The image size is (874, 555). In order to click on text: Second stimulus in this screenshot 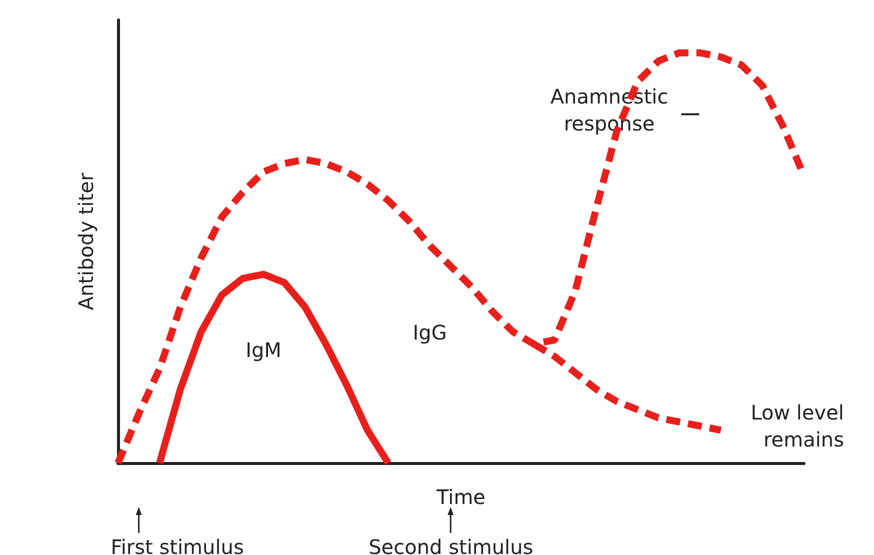, I will do `click(451, 545)`.